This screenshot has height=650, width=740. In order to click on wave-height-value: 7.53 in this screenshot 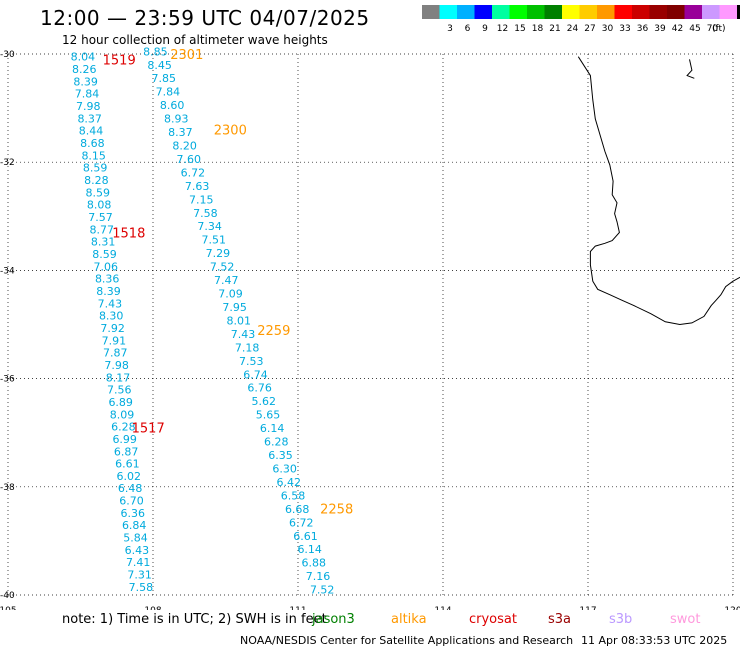, I will do `click(251, 361)`.